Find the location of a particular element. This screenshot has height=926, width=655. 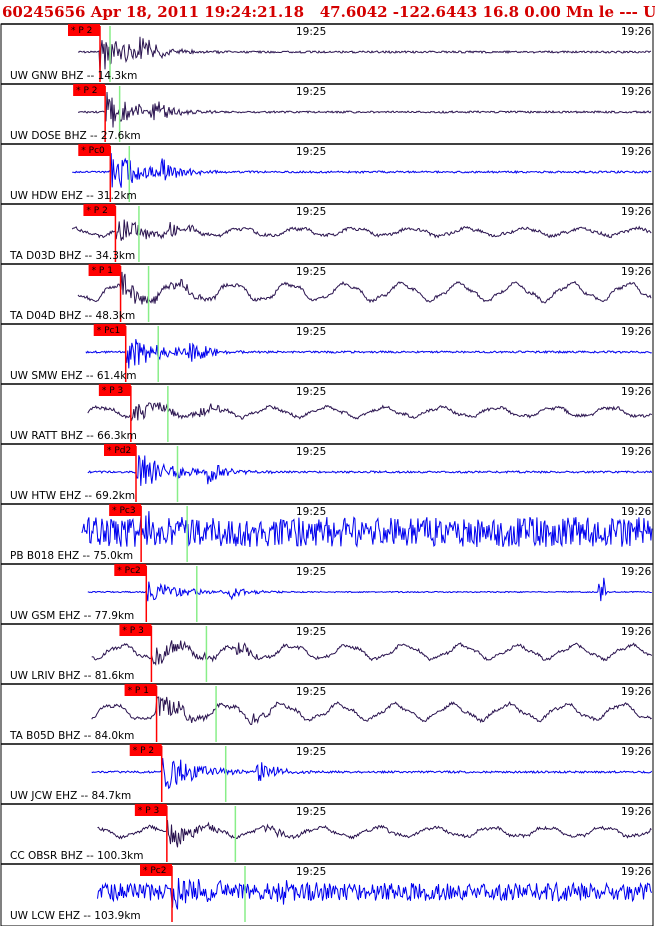

trace-row: 19:25 19:26 * Pc0 UW HDW EHZ -- 31.2km is located at coordinates (327, 172).